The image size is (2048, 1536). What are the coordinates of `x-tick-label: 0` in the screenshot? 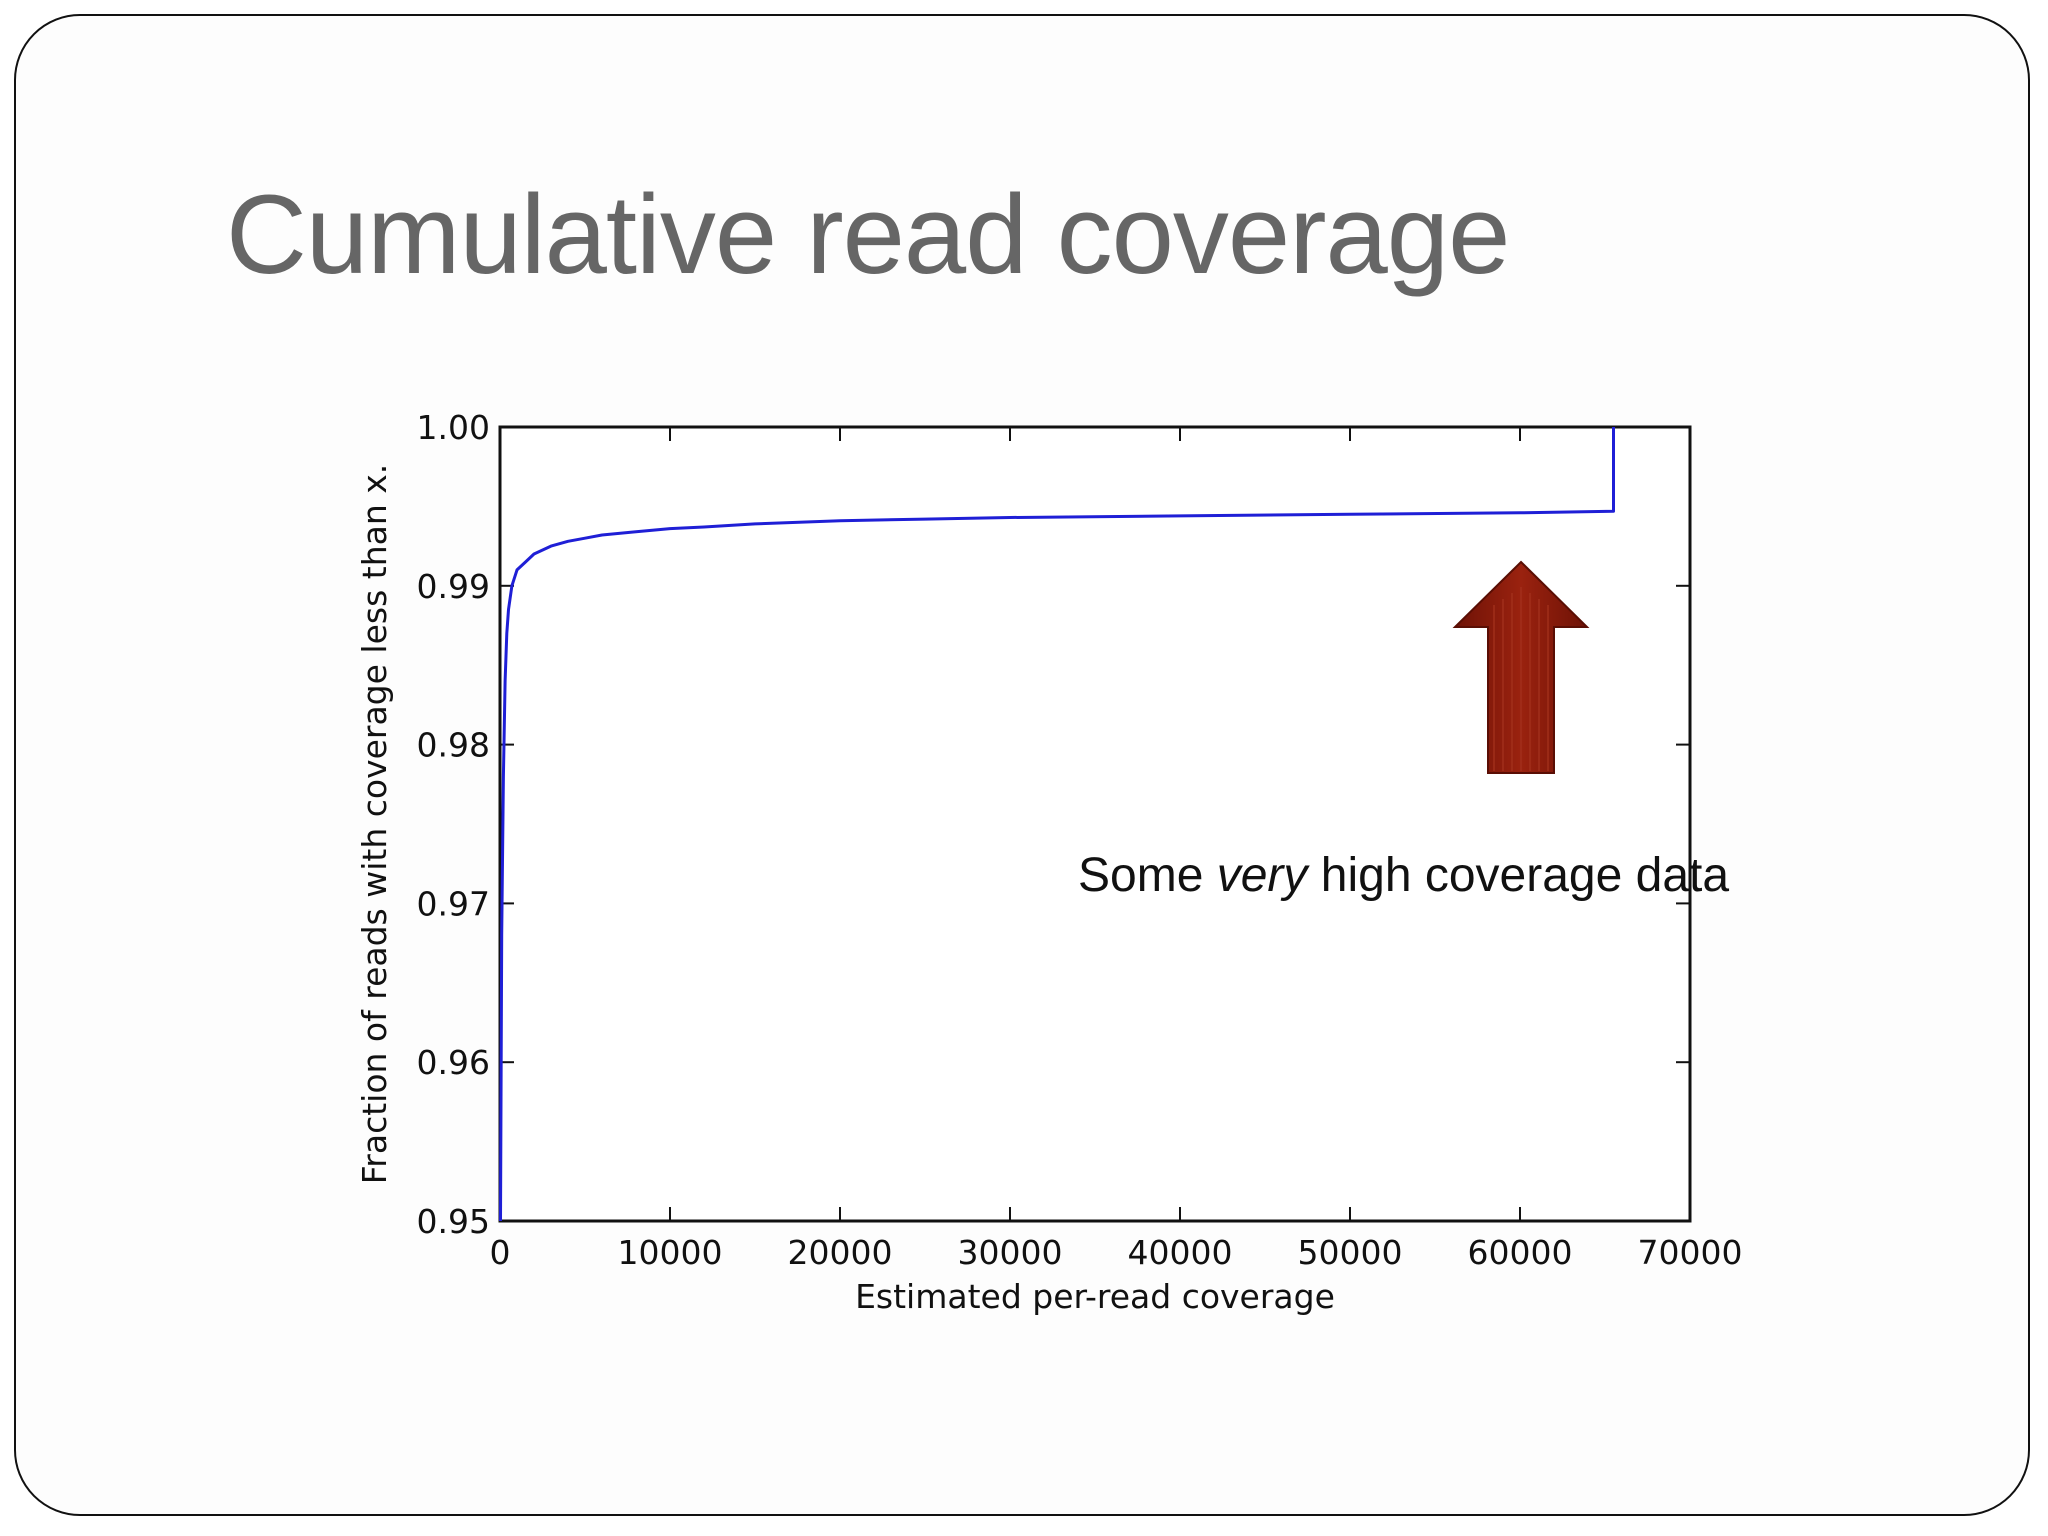 It's located at (500, 1252).